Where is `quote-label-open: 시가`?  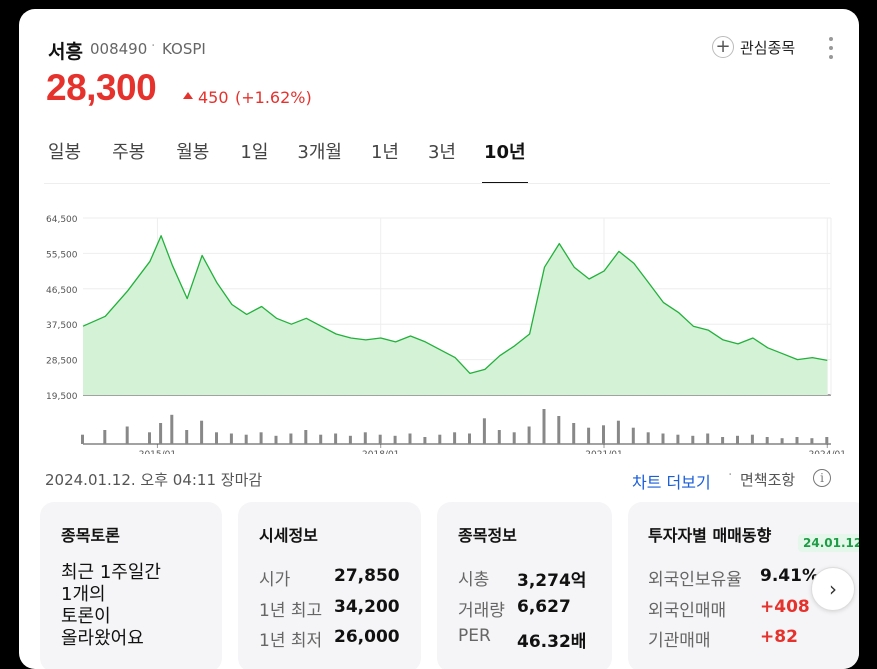
quote-label-open: 시가 is located at coordinates (275, 580).